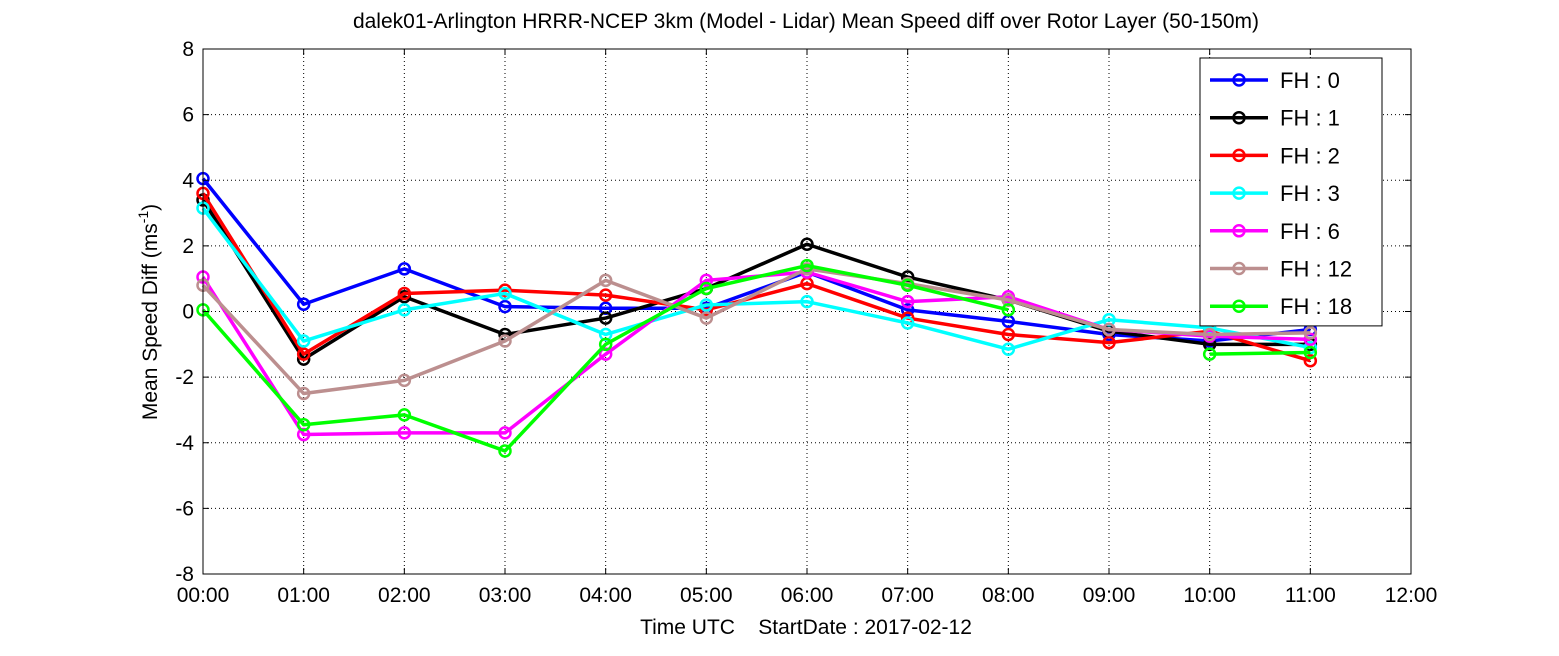  I want to click on legend-label: FH : 3, so click(1310, 193).